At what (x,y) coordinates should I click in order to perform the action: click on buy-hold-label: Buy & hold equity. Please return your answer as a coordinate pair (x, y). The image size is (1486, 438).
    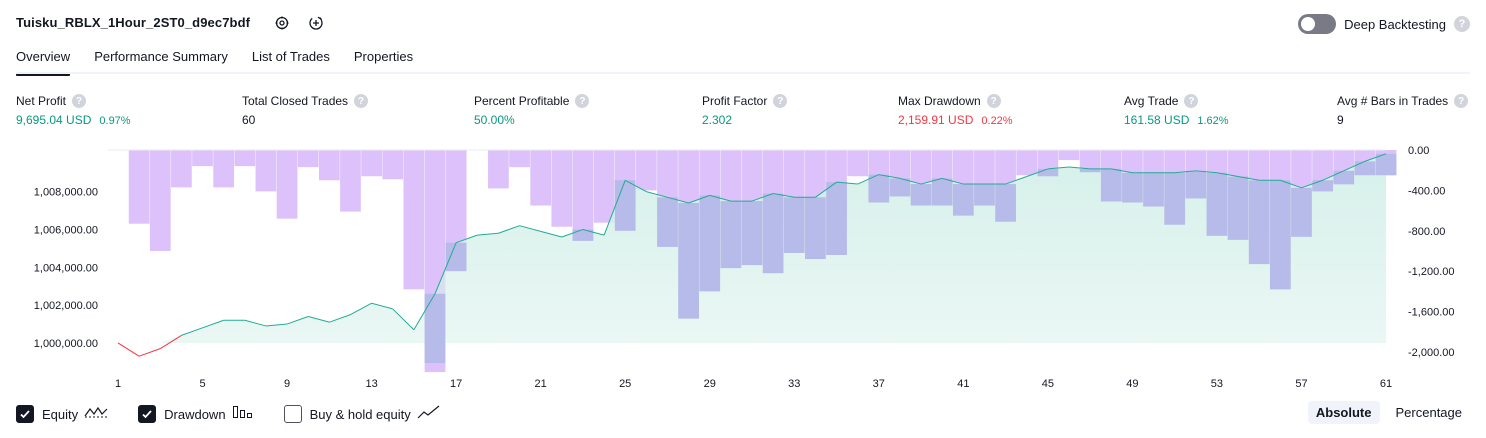
    Looking at the image, I should click on (360, 414).